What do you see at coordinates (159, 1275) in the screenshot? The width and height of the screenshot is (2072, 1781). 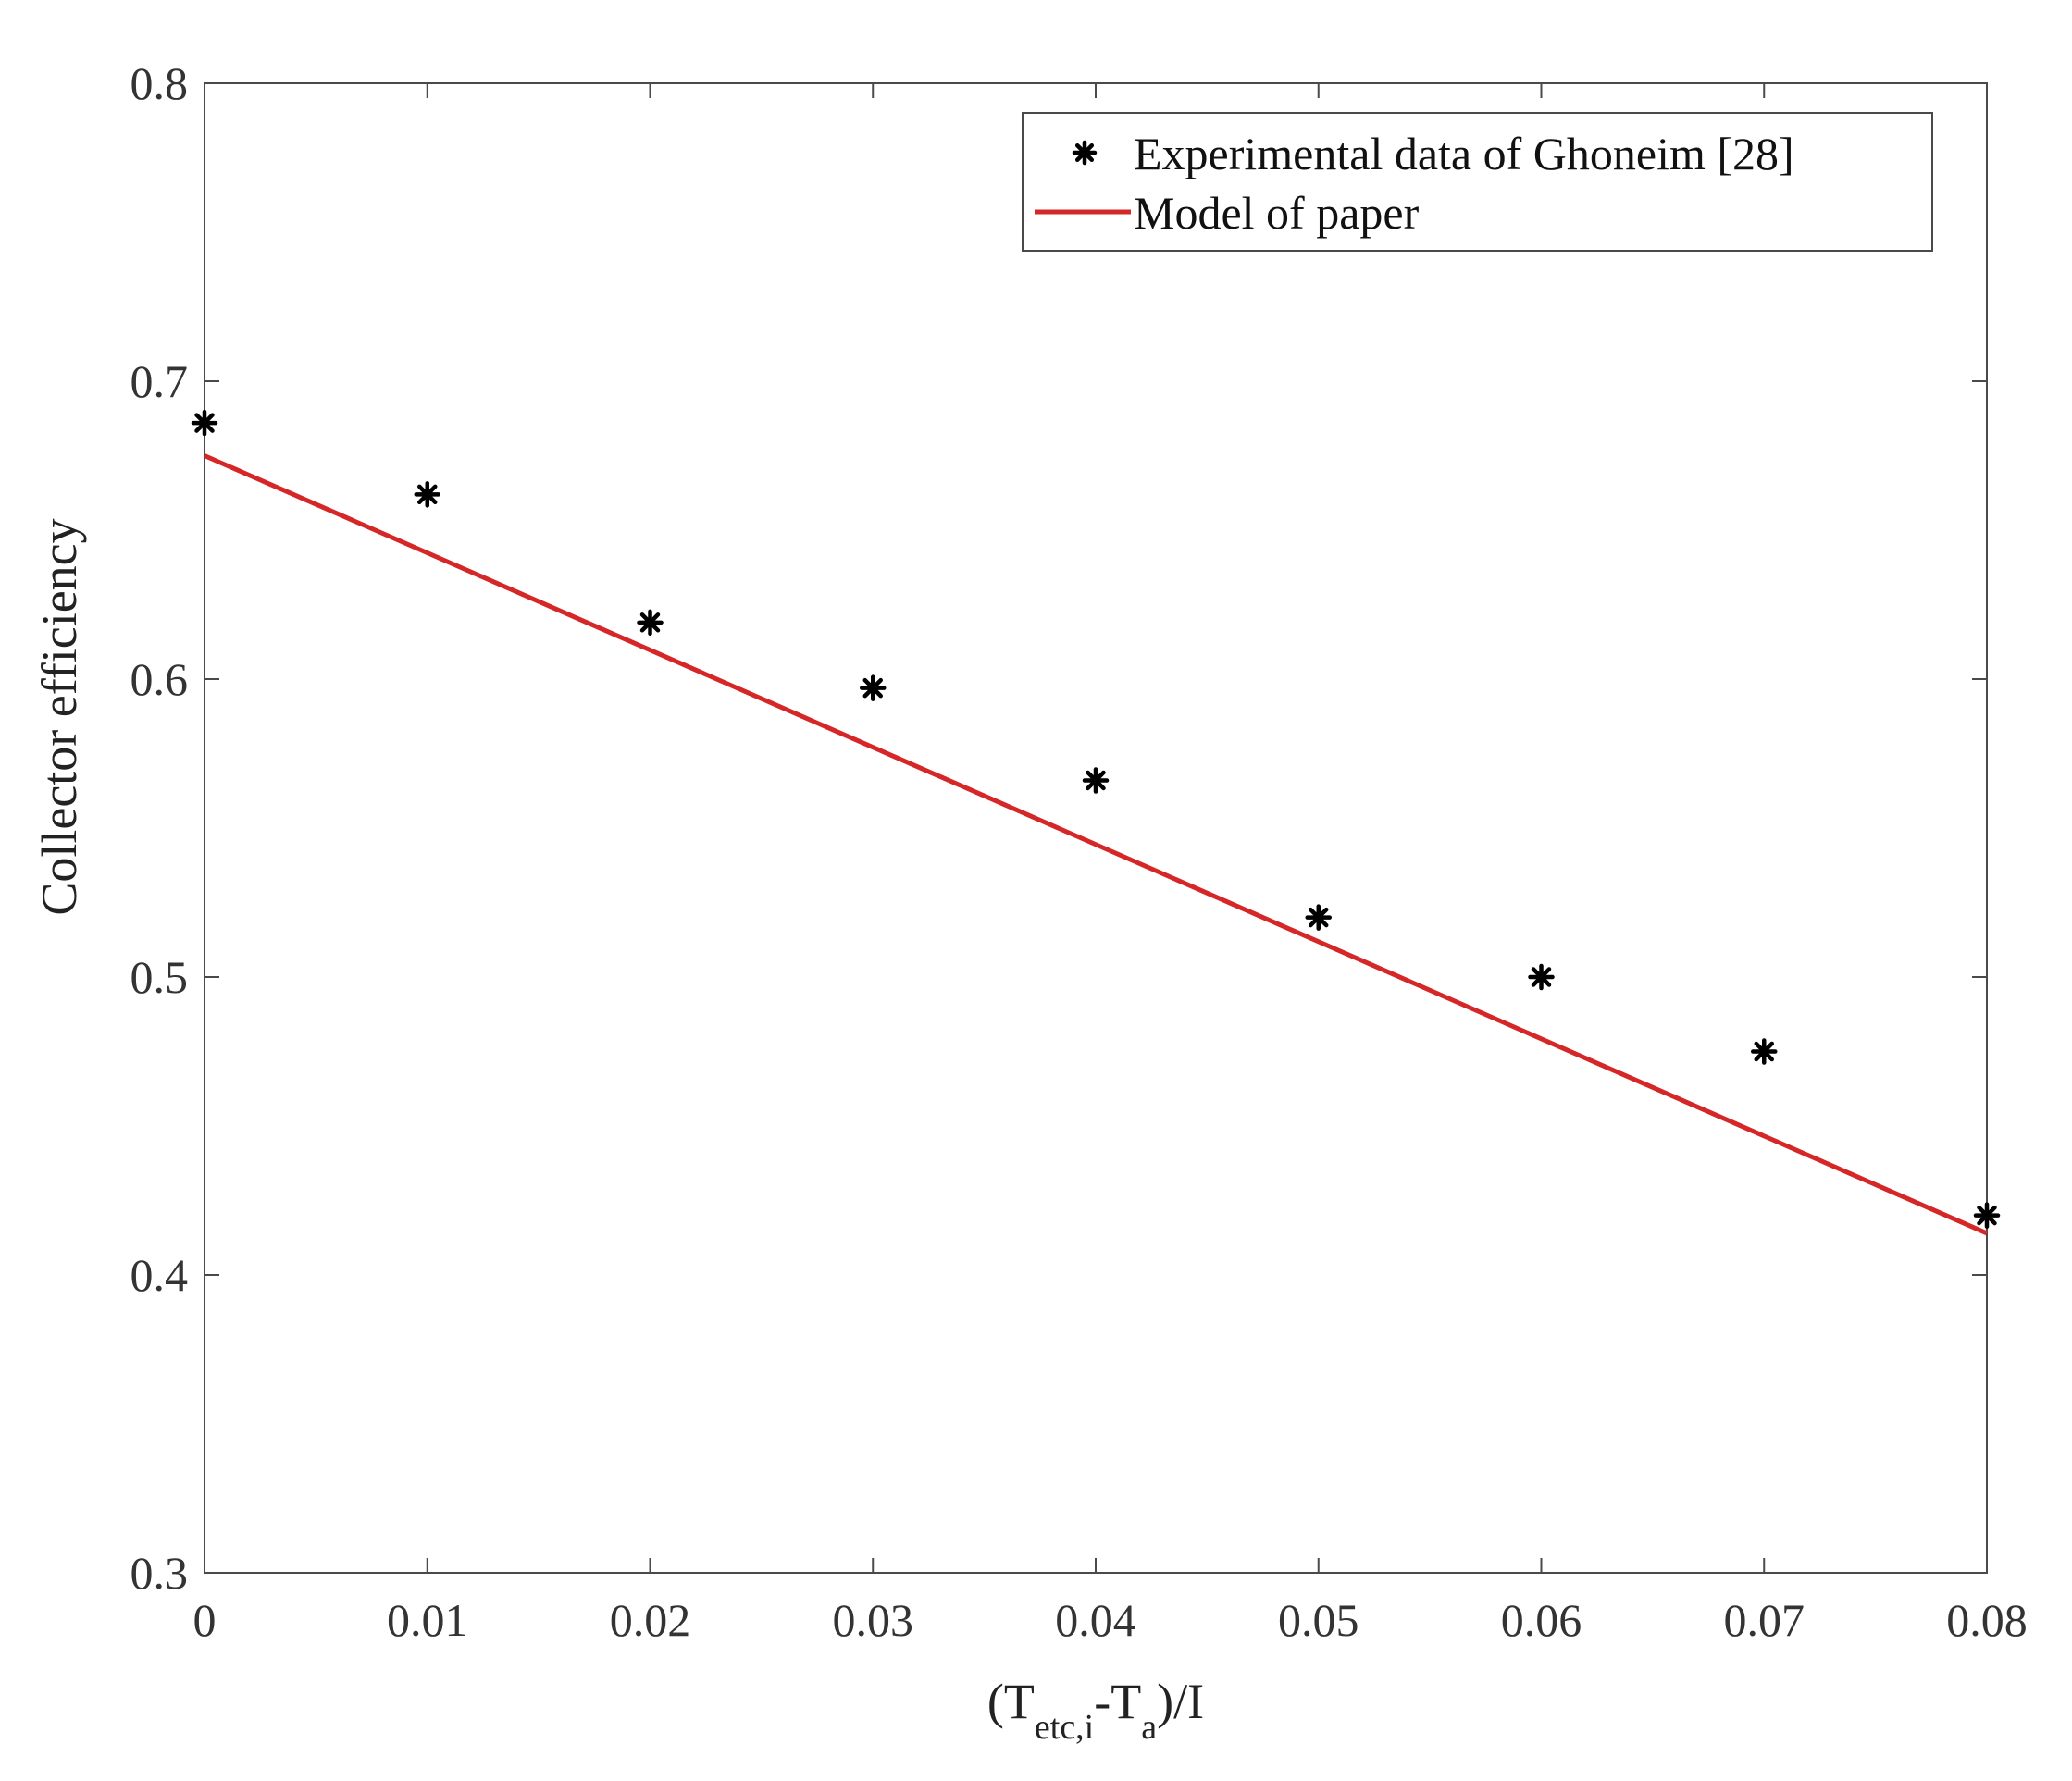 I see `y-tick-label: 0.4` at bounding box center [159, 1275].